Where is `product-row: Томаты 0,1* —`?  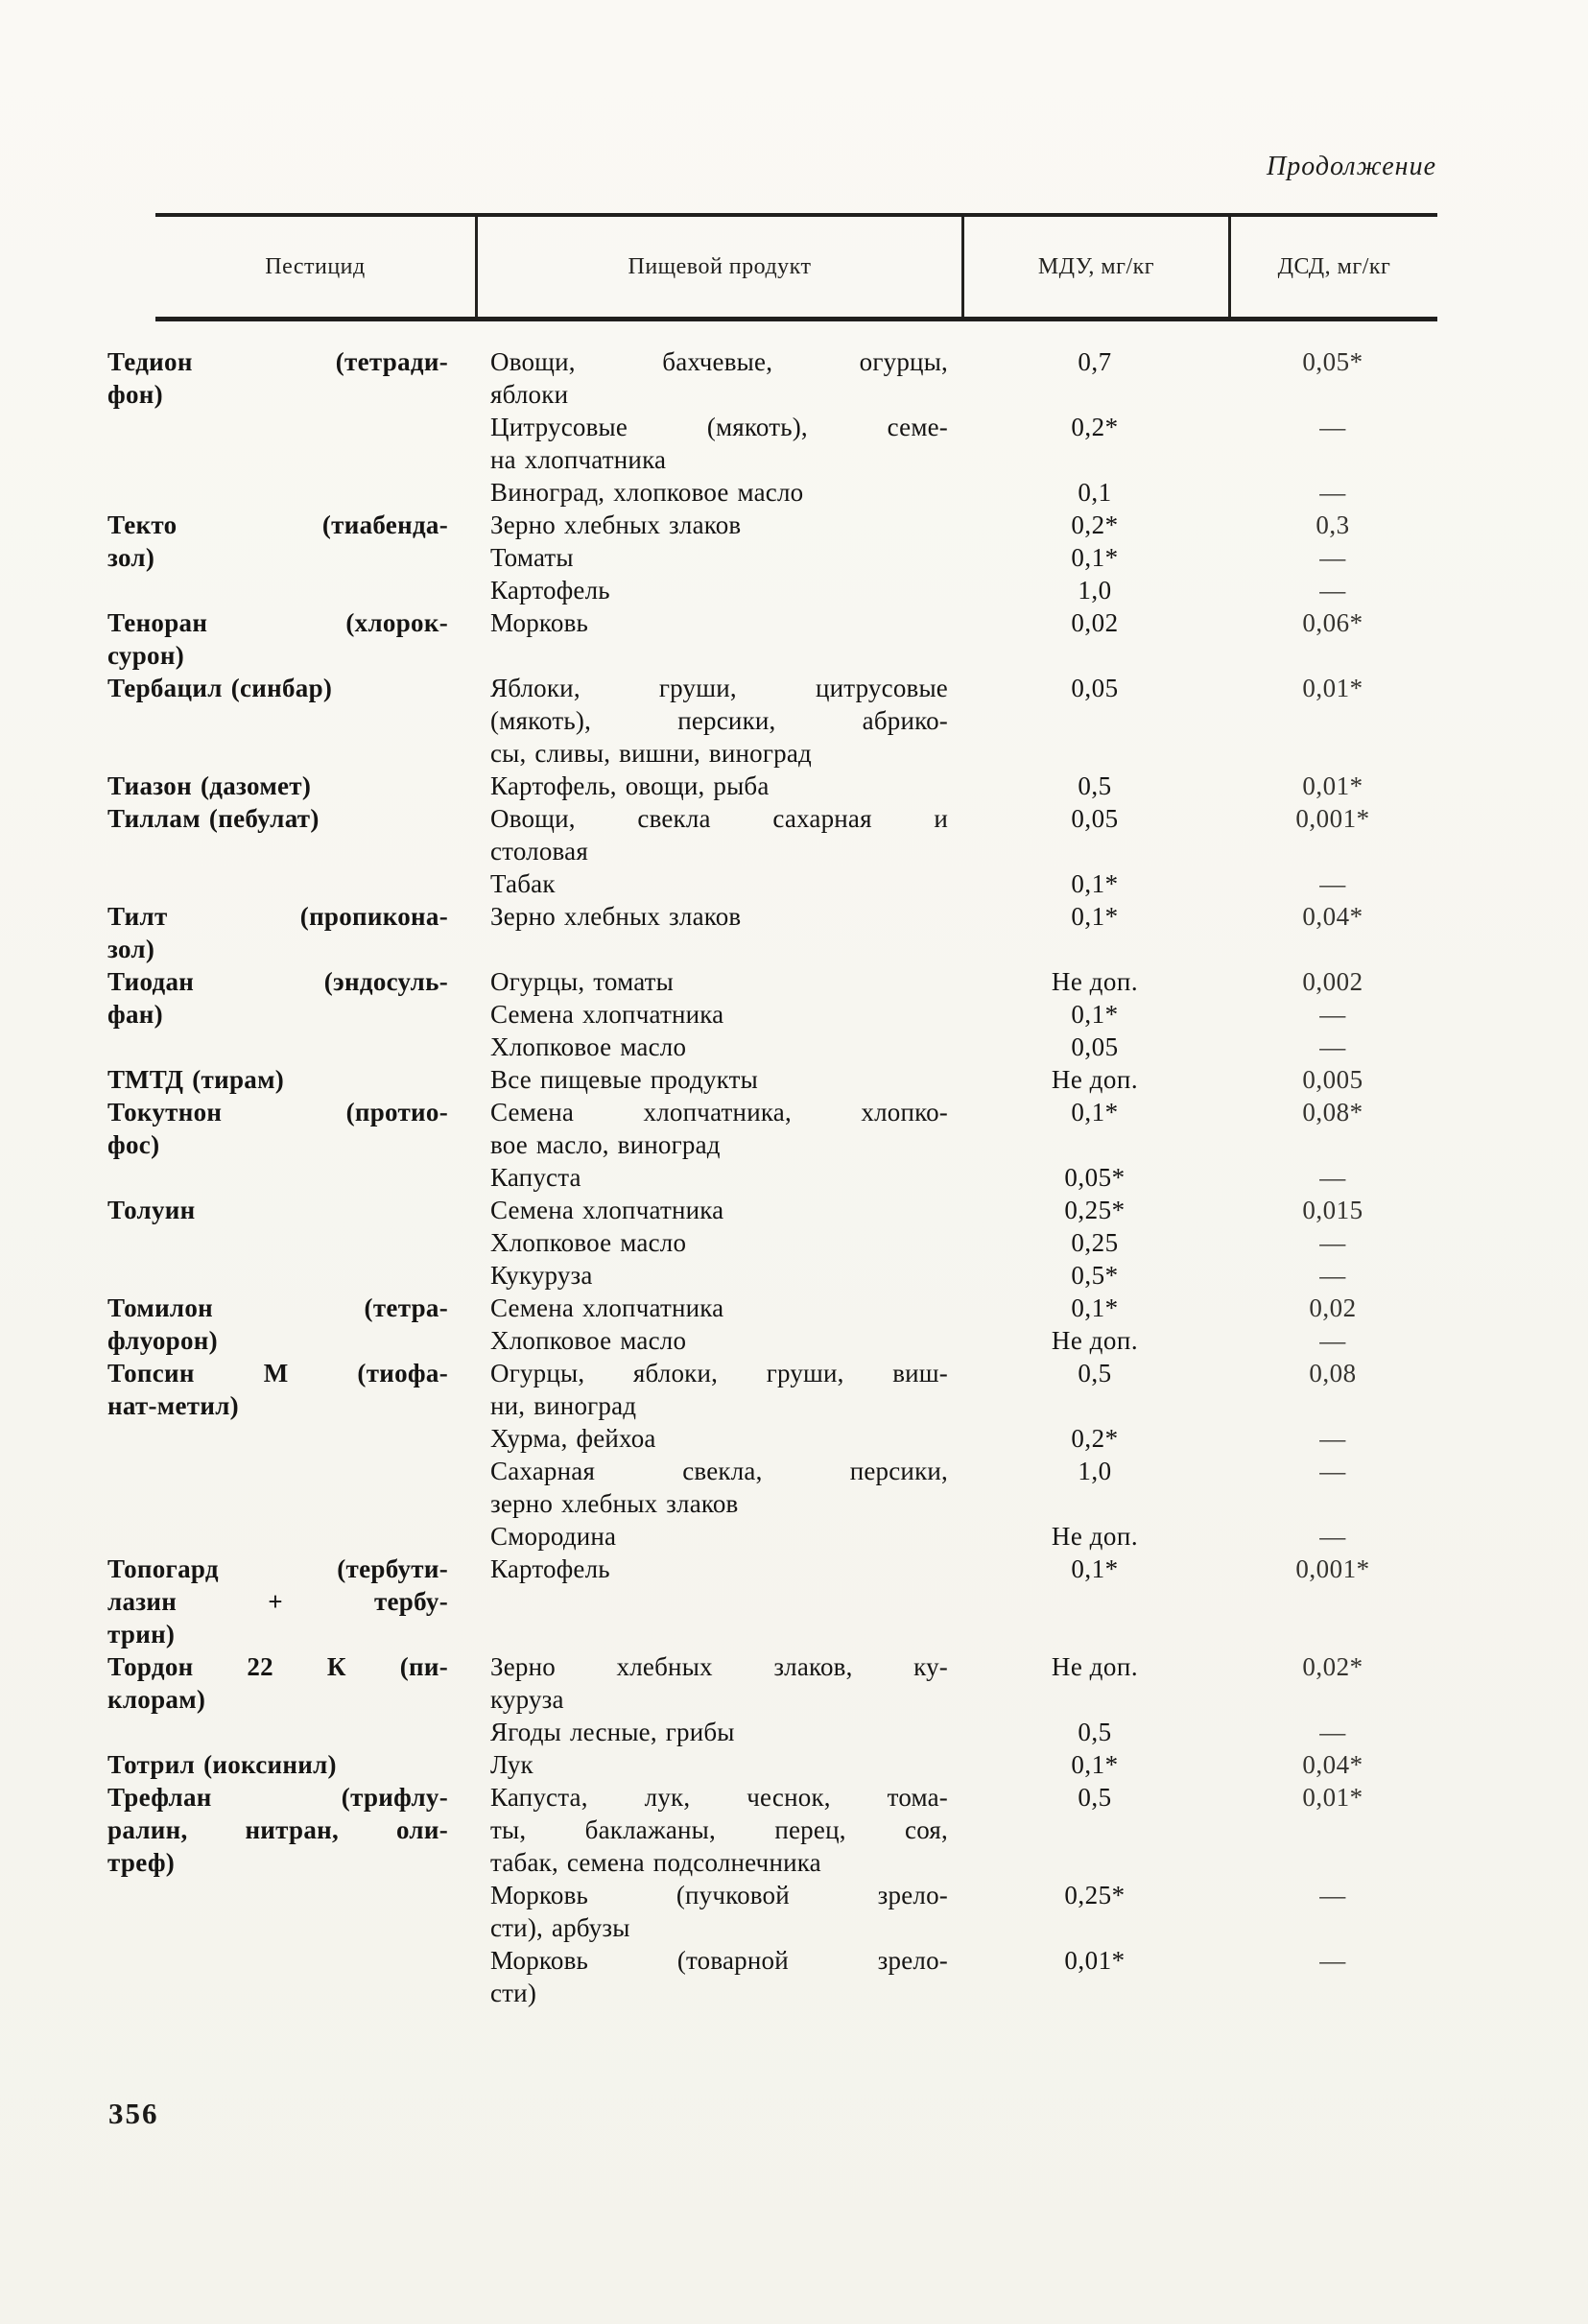
product-row: Томаты 0,1* — is located at coordinates (956, 557).